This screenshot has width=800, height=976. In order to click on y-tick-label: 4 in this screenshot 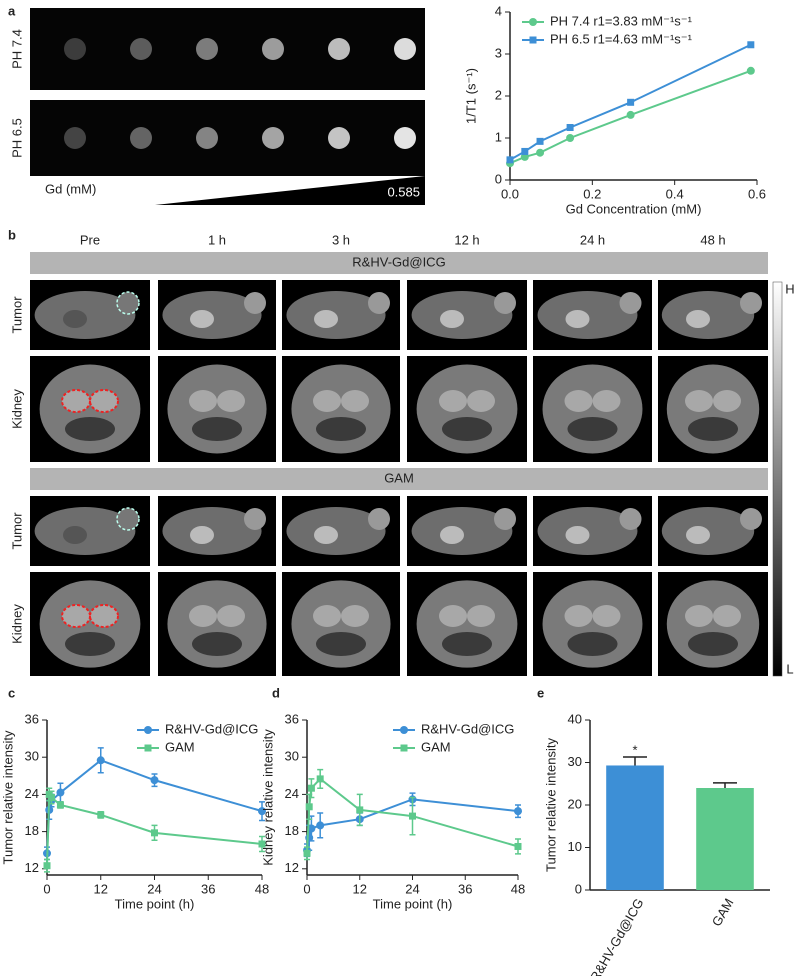, I will do `click(498, 10)`.